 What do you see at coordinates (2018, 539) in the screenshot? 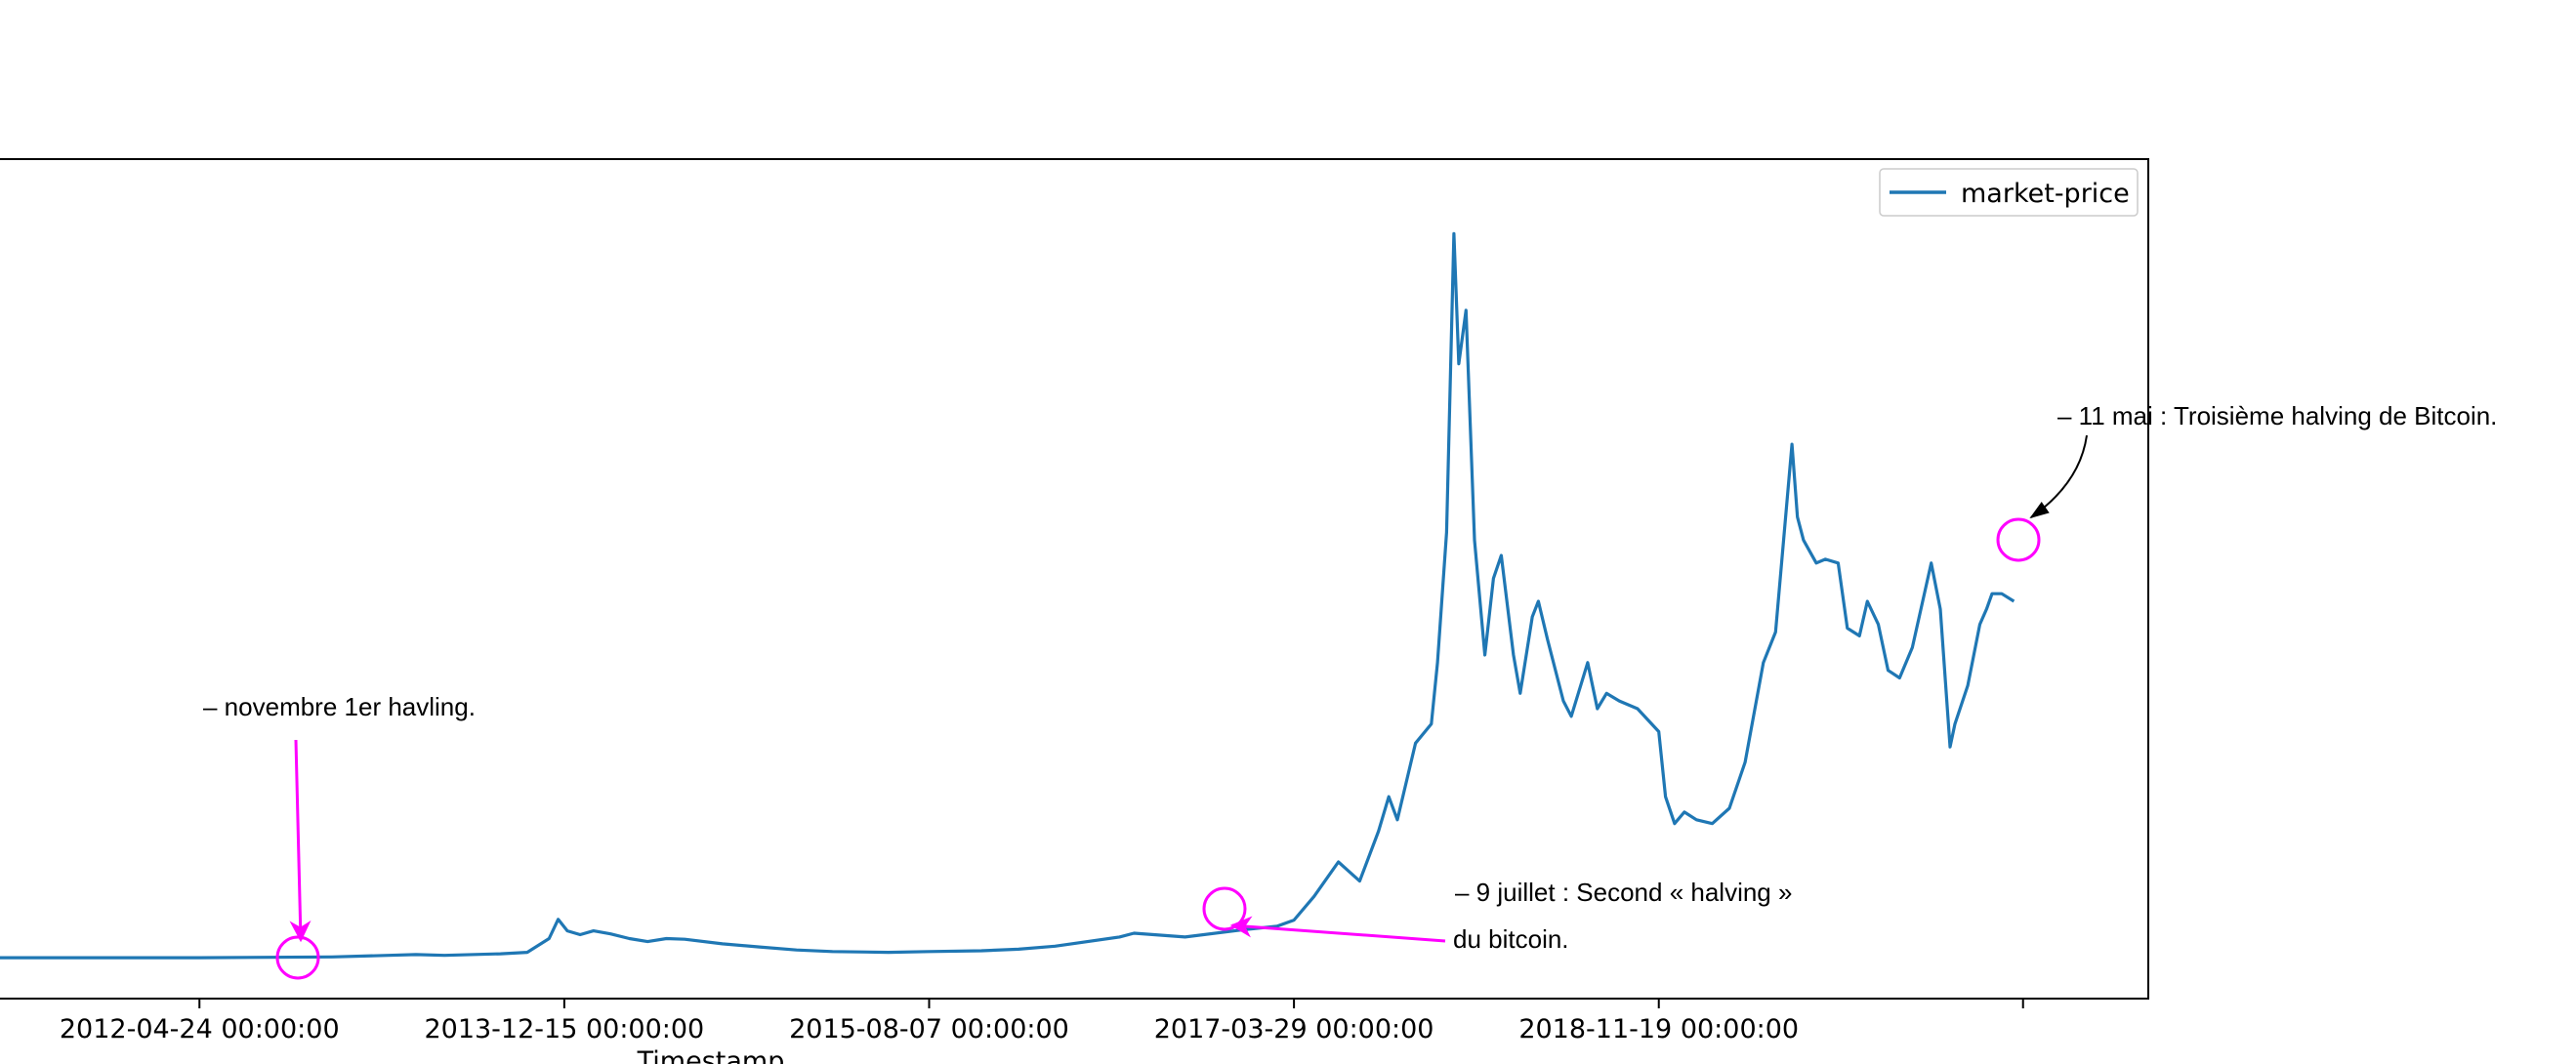
I see `annotation-third-halving-circle` at bounding box center [2018, 539].